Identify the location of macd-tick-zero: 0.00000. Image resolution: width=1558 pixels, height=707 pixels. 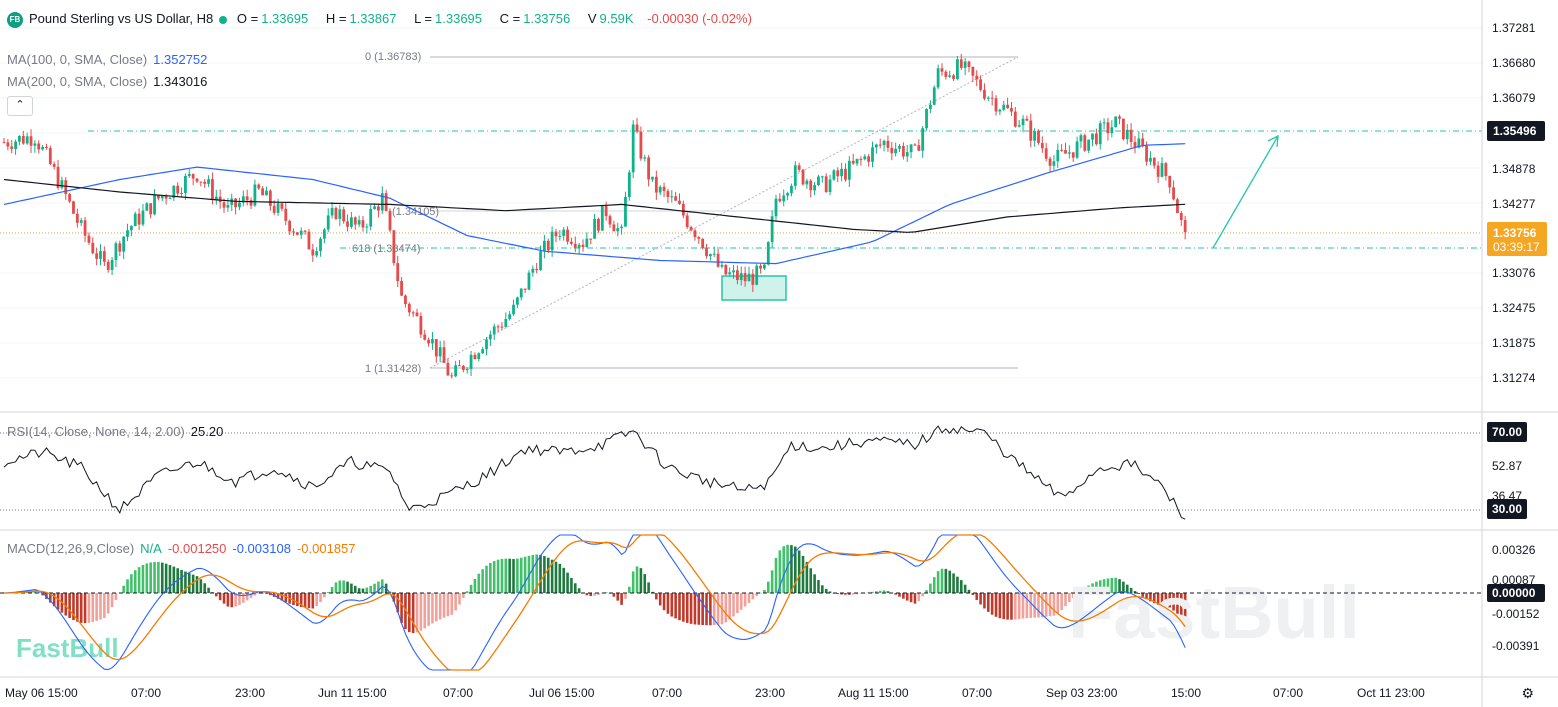
(1514, 593).